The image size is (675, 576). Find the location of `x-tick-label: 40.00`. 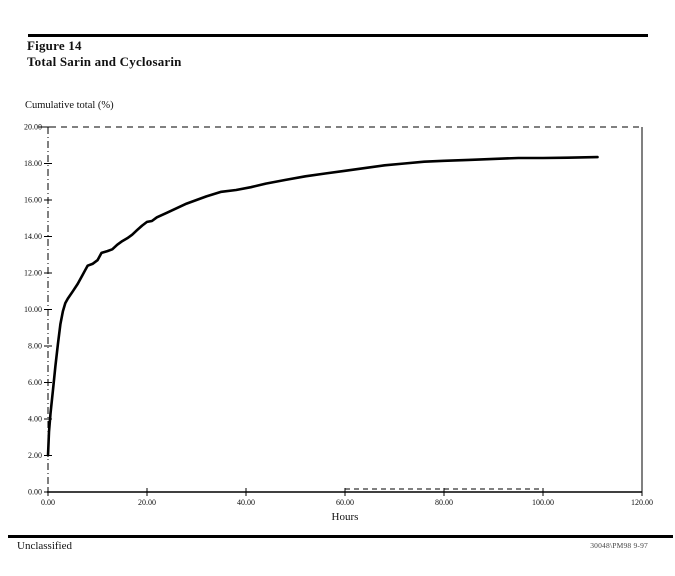

x-tick-label: 40.00 is located at coordinates (246, 502).